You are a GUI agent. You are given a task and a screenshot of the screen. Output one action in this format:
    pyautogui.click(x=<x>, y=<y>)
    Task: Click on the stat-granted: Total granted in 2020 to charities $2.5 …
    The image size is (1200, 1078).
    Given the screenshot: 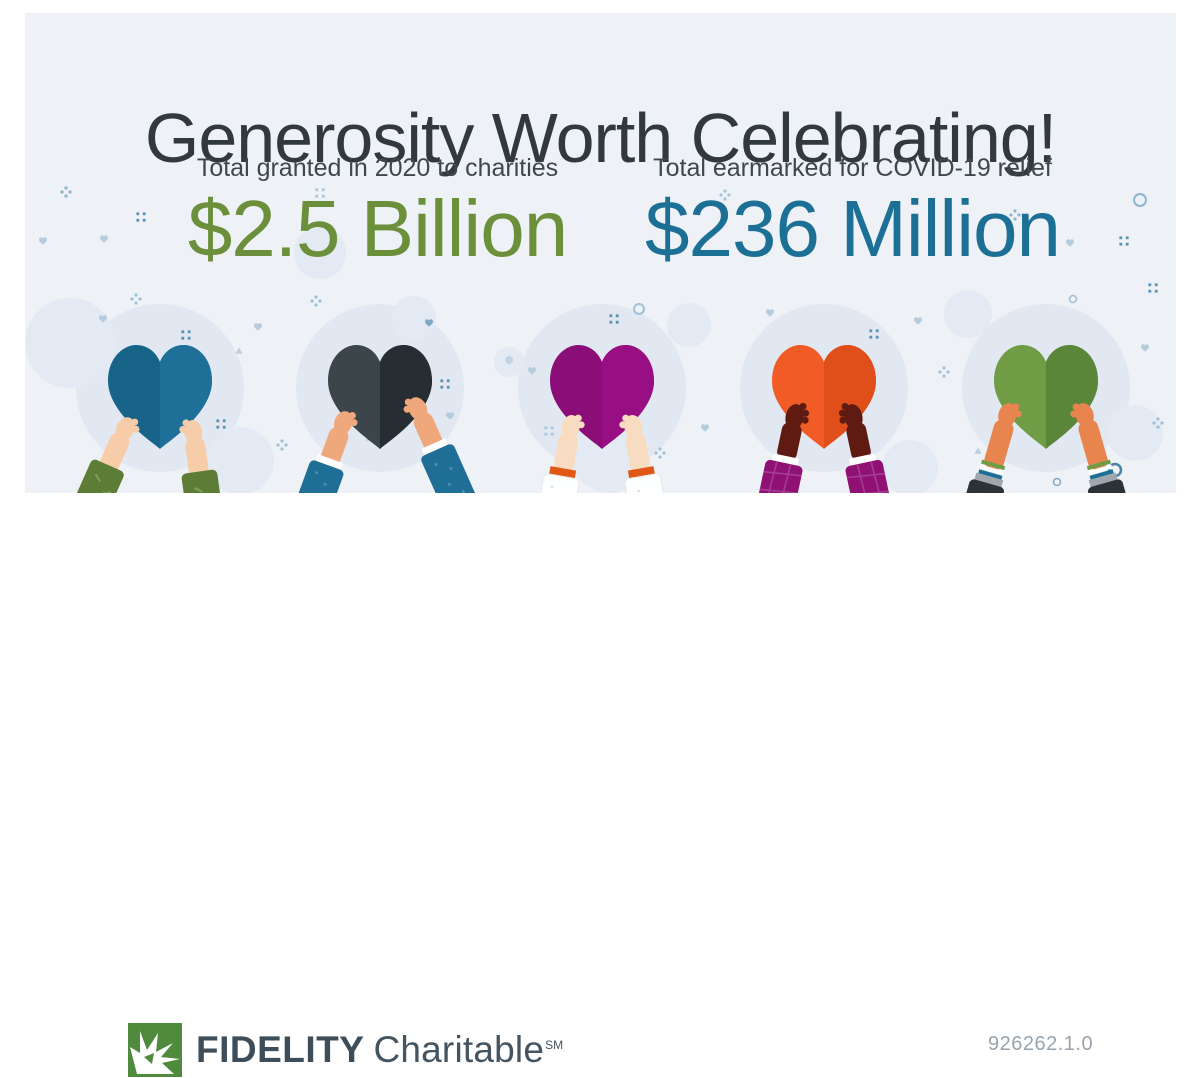 What is the action you would take?
    pyautogui.click(x=377, y=214)
    